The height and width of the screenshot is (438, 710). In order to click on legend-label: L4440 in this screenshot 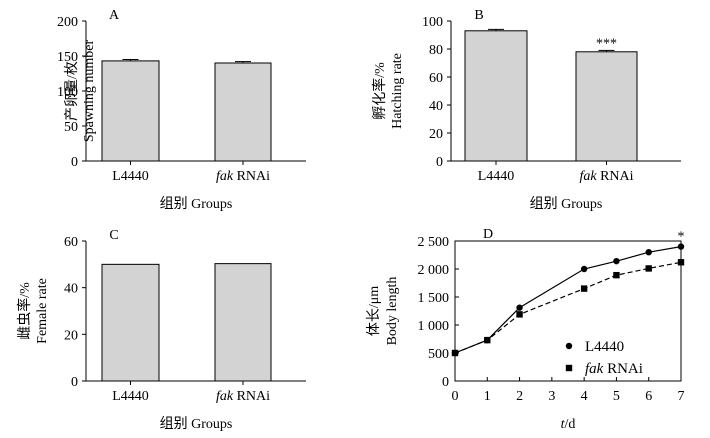, I will do `click(604, 347)`.